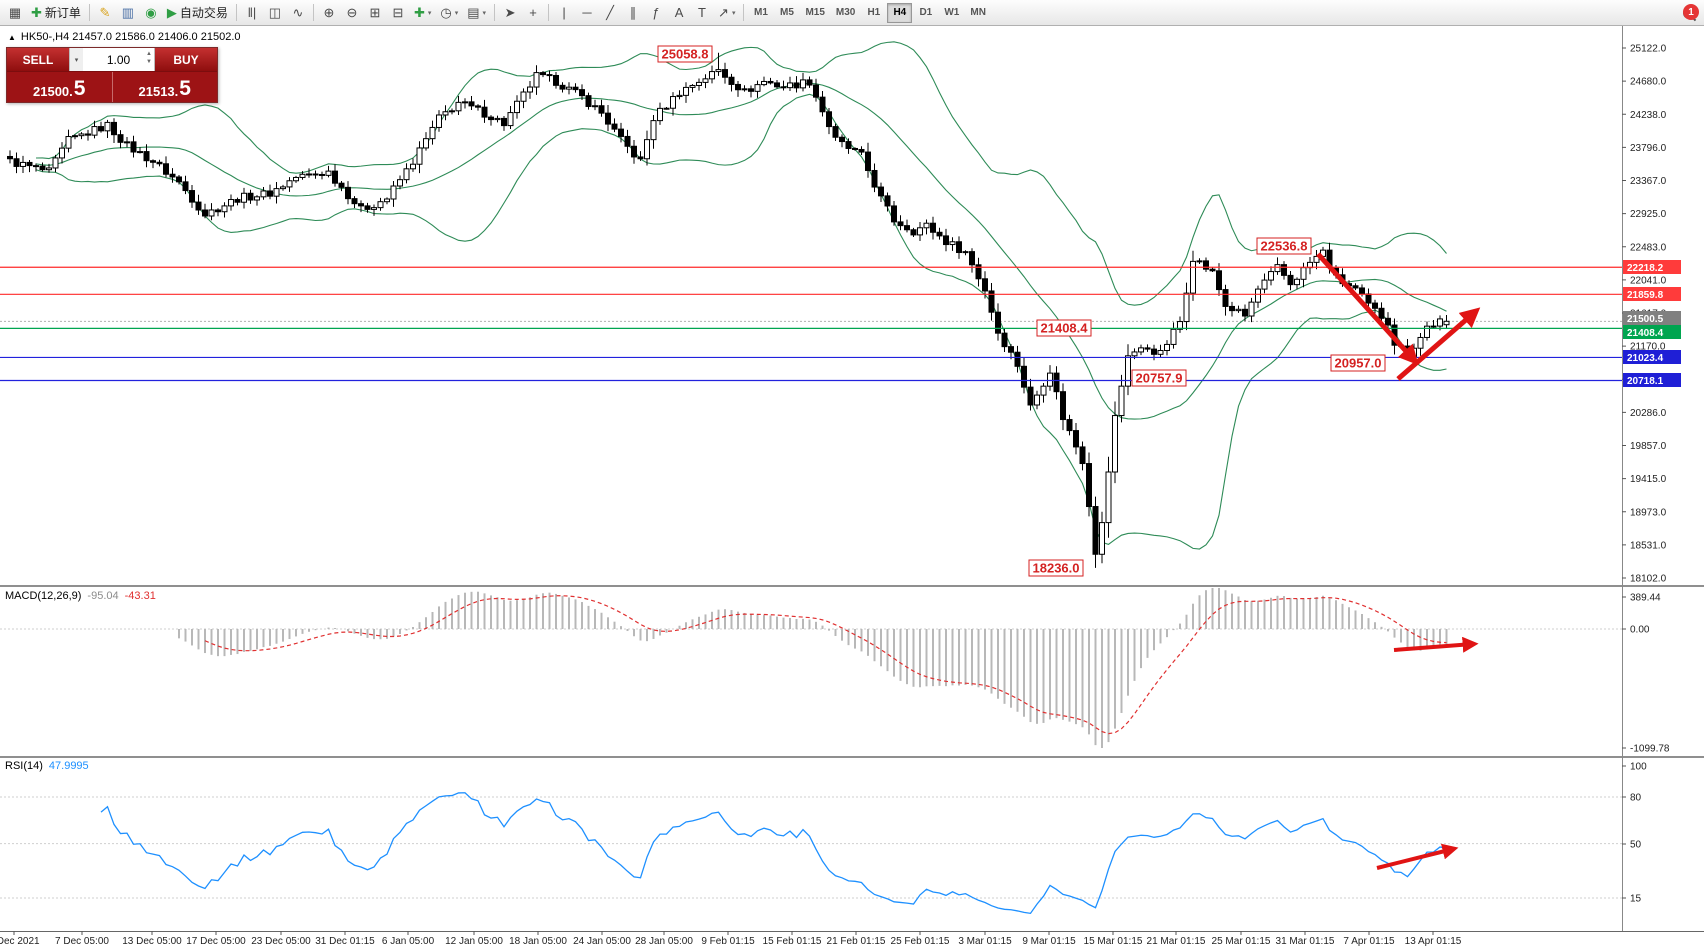 This screenshot has height=949, width=1704. Describe the element at coordinates (510, 13) in the screenshot. I see `cursor-button: ➤` at that location.